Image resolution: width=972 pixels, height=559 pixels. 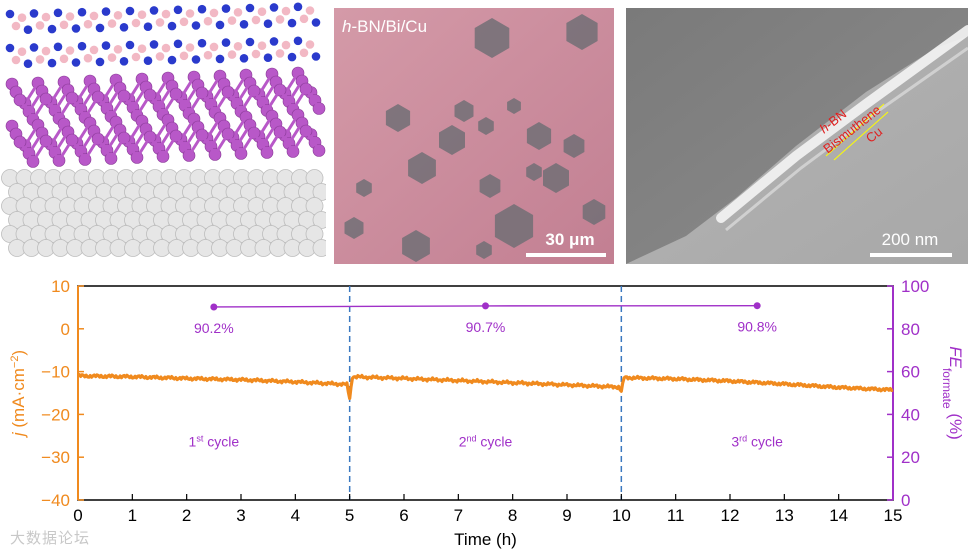 I want to click on x-tick-label: 11, so click(x=676, y=515).